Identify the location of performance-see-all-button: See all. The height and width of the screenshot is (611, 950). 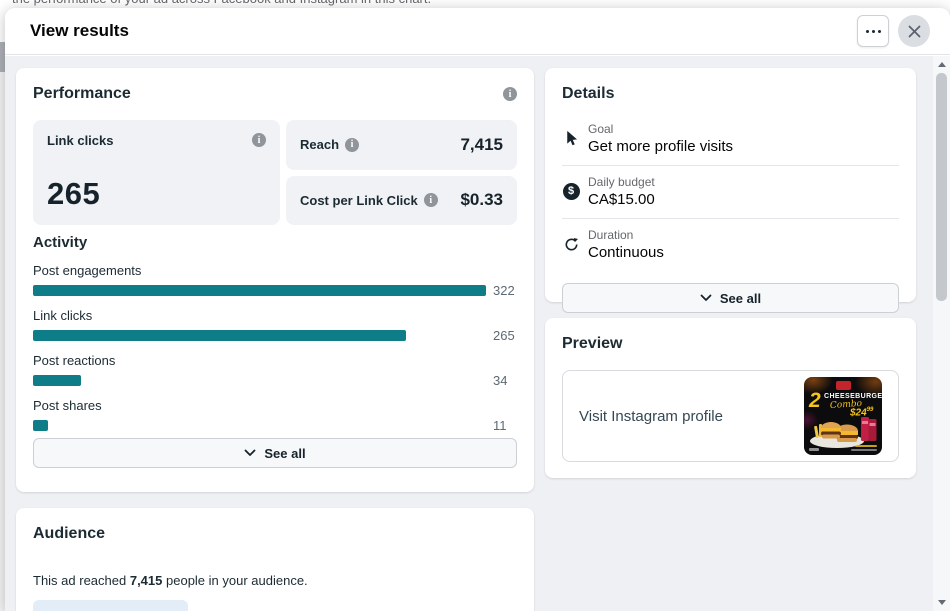
(275, 453).